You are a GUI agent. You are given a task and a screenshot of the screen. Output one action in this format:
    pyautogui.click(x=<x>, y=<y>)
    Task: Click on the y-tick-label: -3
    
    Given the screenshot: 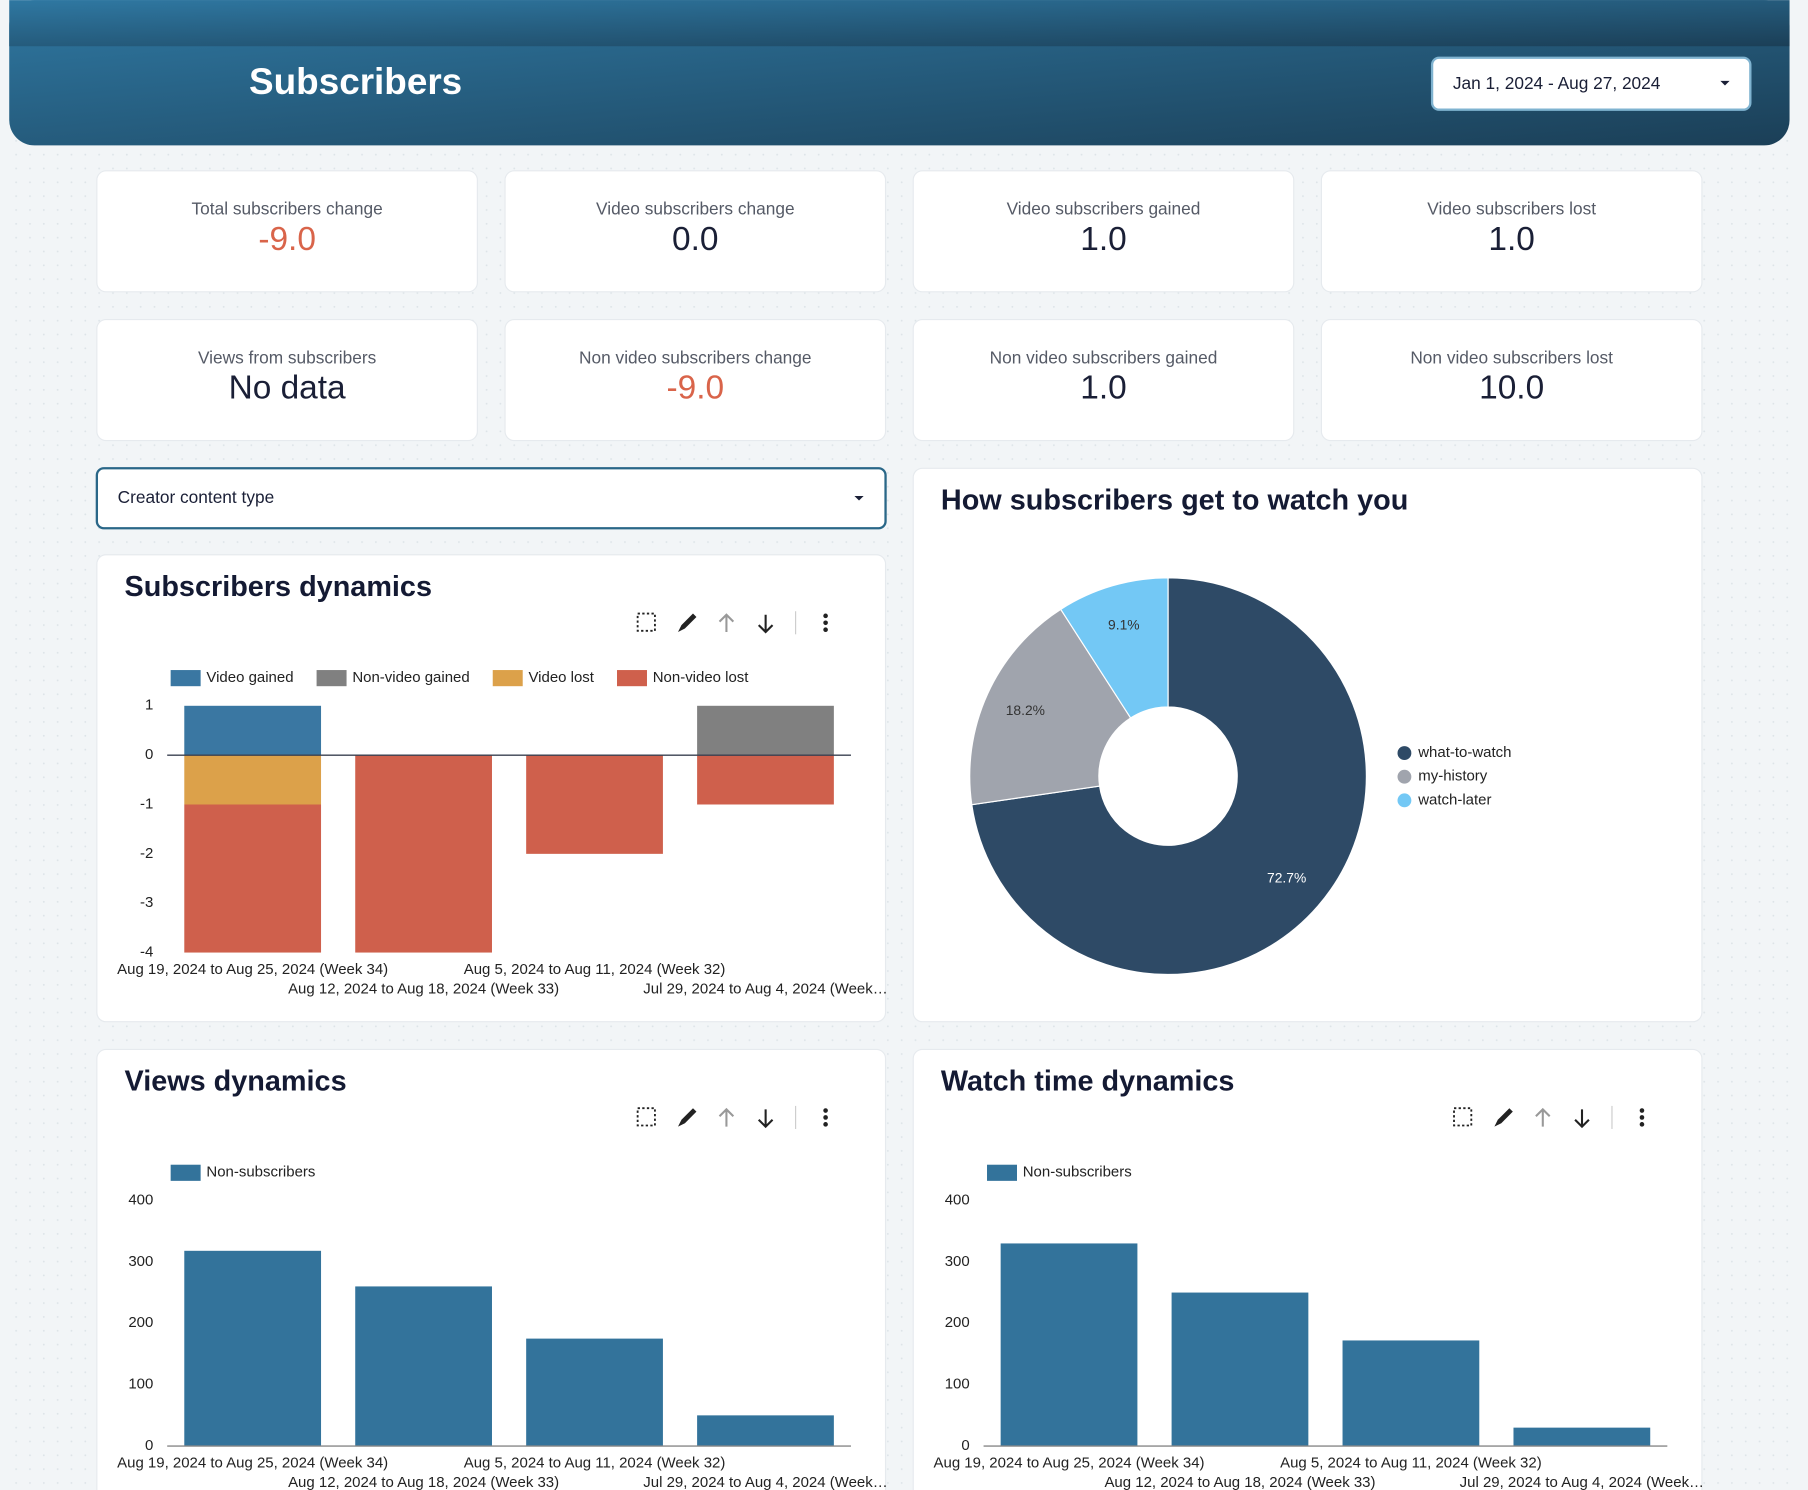 What is the action you would take?
    pyautogui.click(x=146, y=902)
    